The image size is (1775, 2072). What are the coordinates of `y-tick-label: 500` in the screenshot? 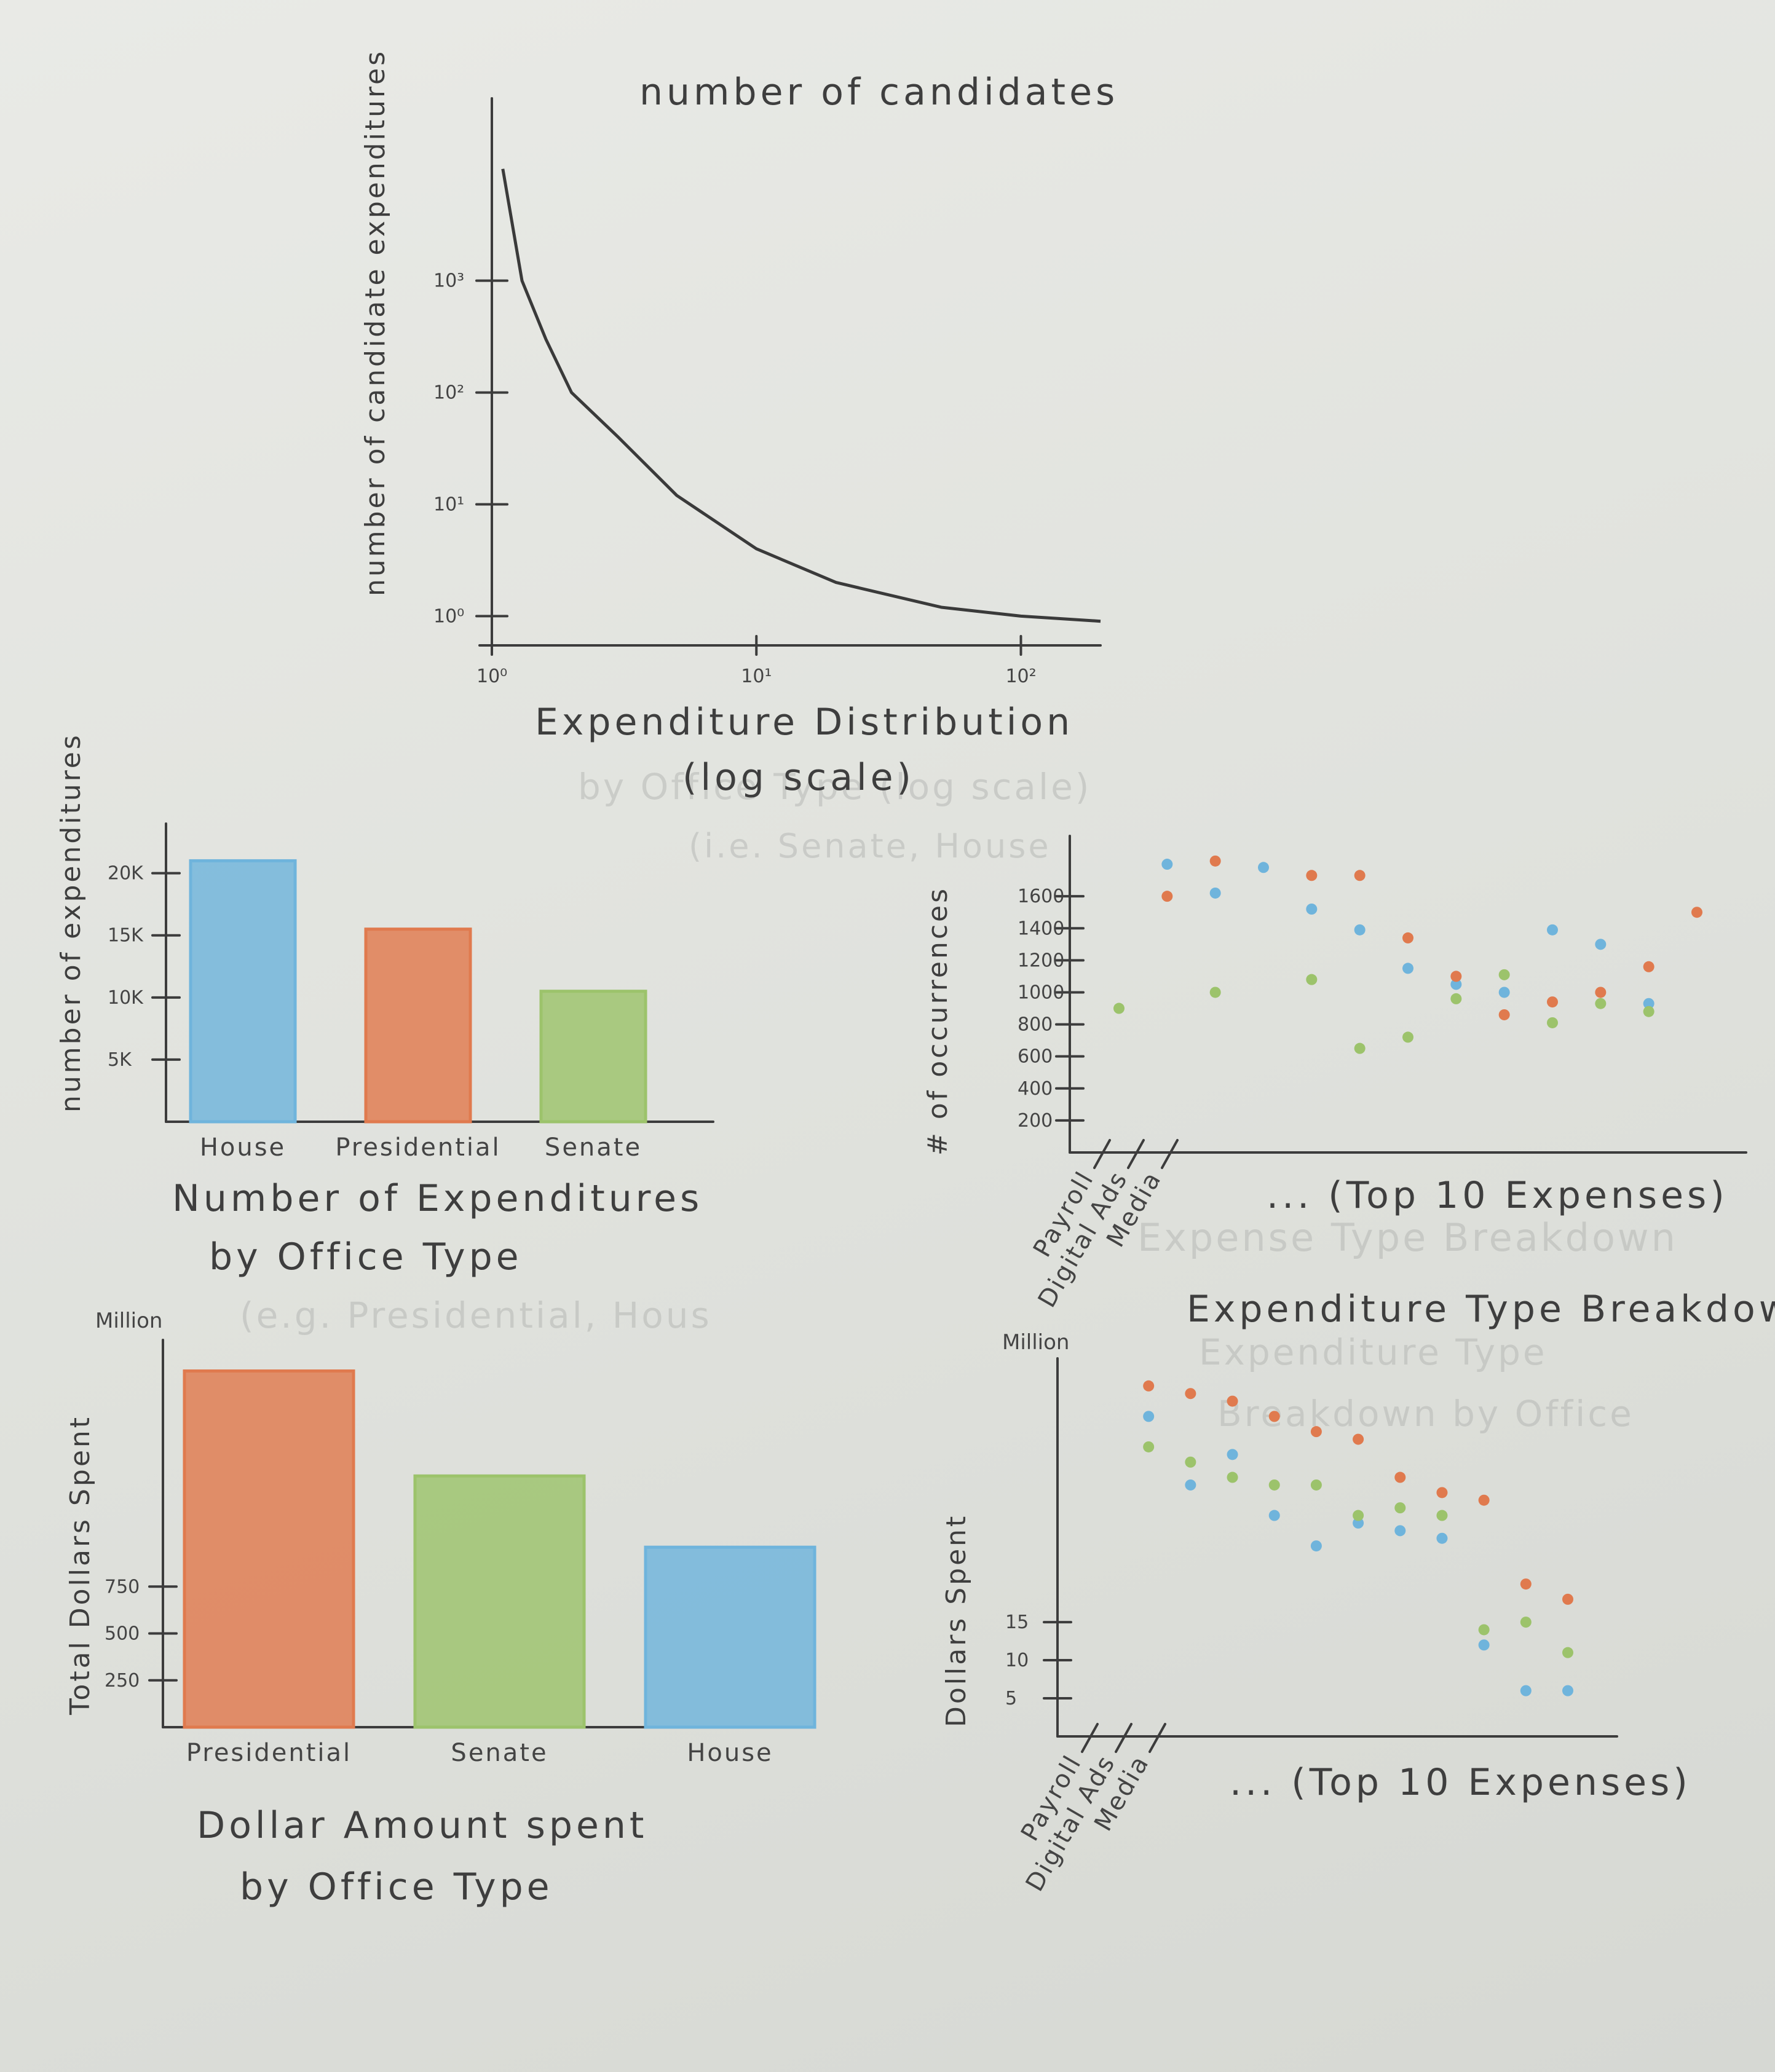 It's located at (122, 1634).